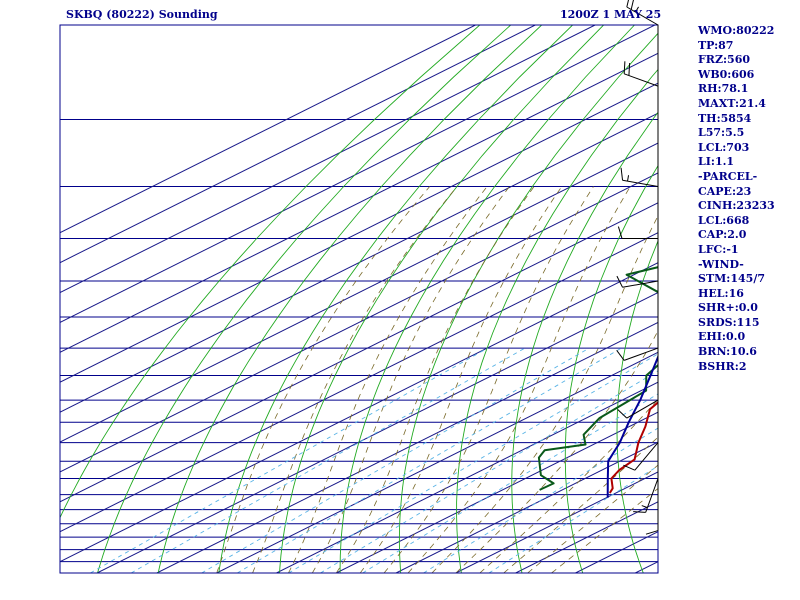 The image size is (800, 600). Describe the element at coordinates (726, 74) in the screenshot. I see `sounding-index-item: WB0:606` at that location.